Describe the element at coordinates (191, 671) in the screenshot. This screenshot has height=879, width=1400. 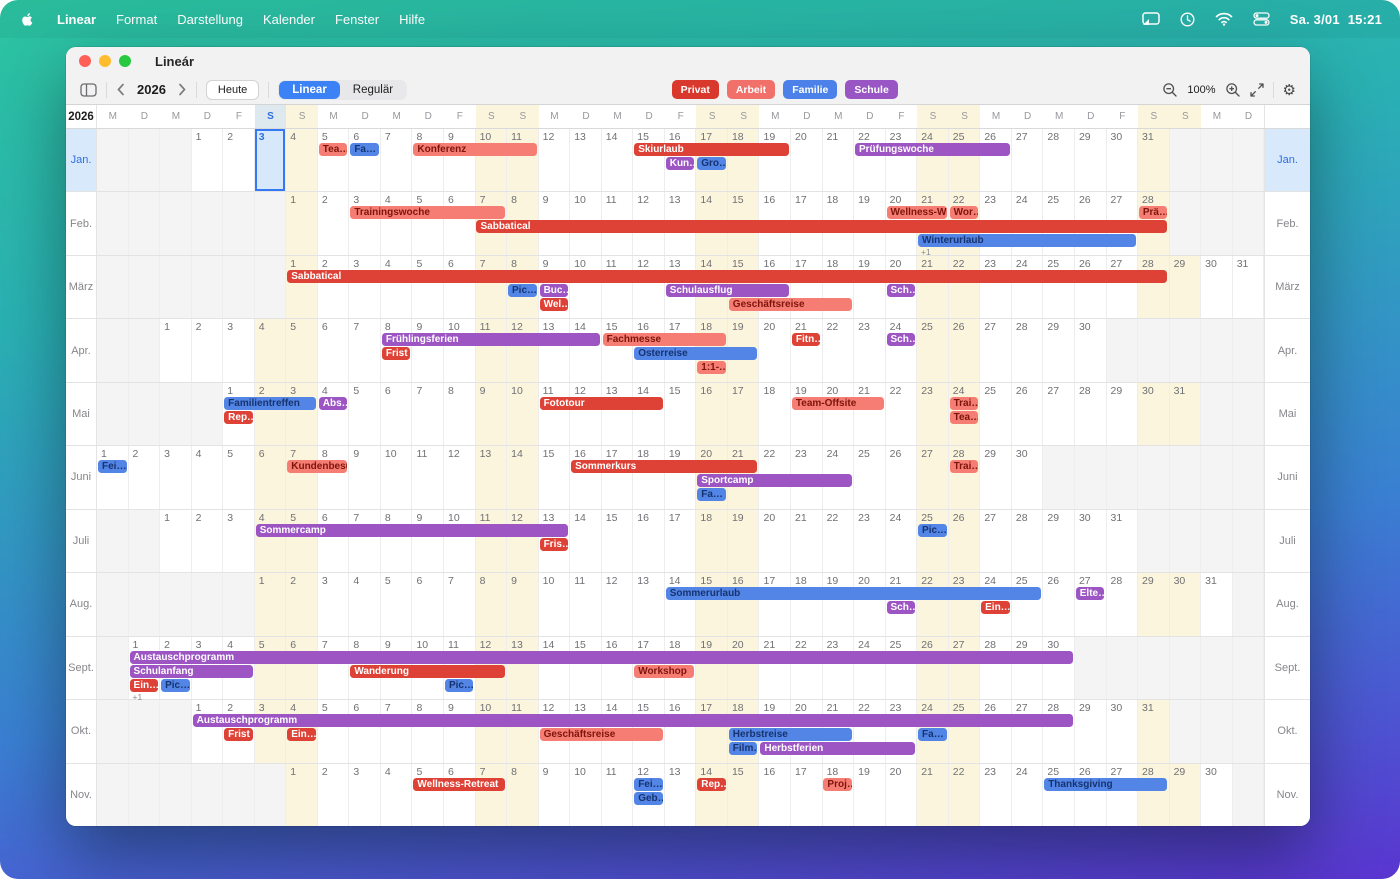
I see `event-bar: Schulanfang` at that location.